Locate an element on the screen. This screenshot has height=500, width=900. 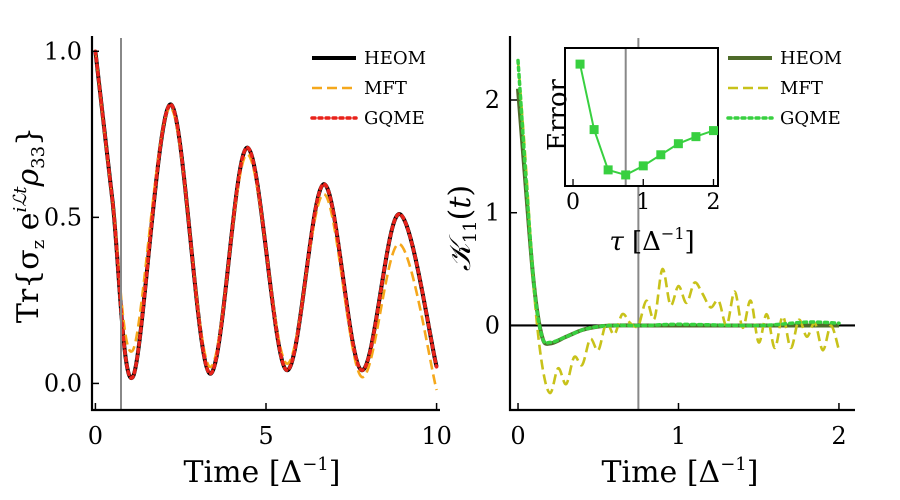
left-legend: HEOM MFT GQME is located at coordinates (368, 88).